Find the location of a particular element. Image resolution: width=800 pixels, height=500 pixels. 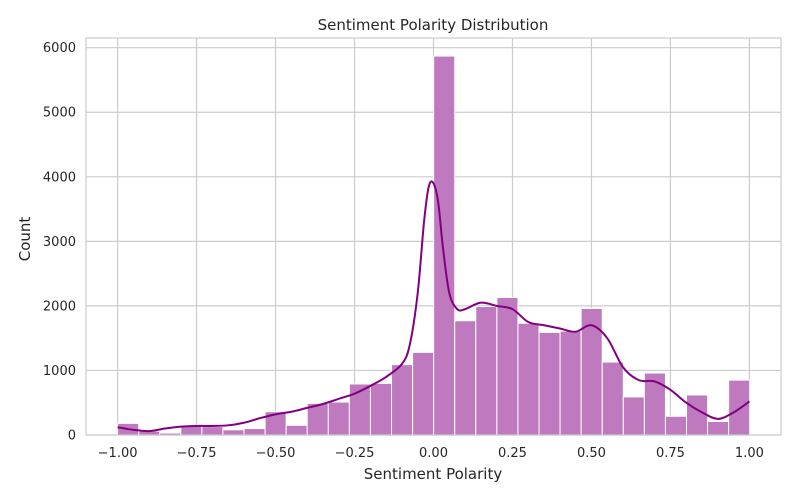

y-axis-label: Count is located at coordinates (25, 239).